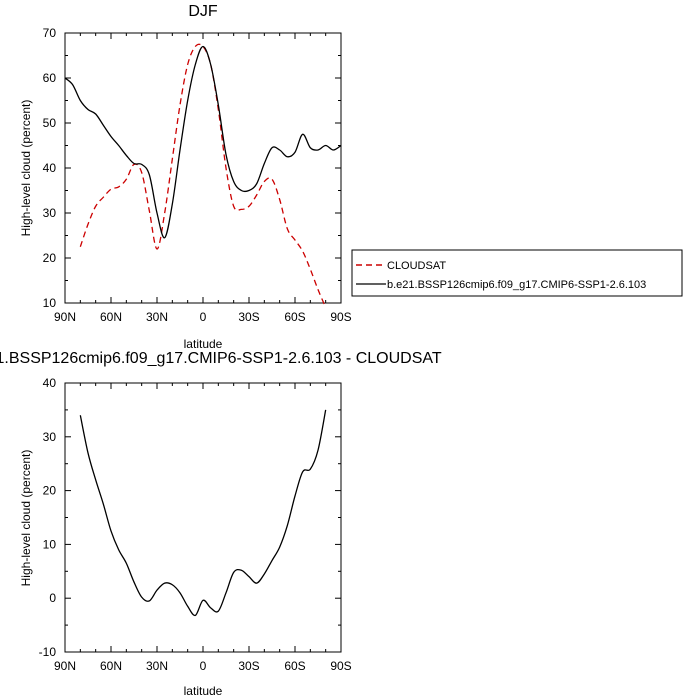 The width and height of the screenshot is (700, 700). What do you see at coordinates (203, 344) in the screenshot?
I see `upper-plot-xlabel: latitude` at bounding box center [203, 344].